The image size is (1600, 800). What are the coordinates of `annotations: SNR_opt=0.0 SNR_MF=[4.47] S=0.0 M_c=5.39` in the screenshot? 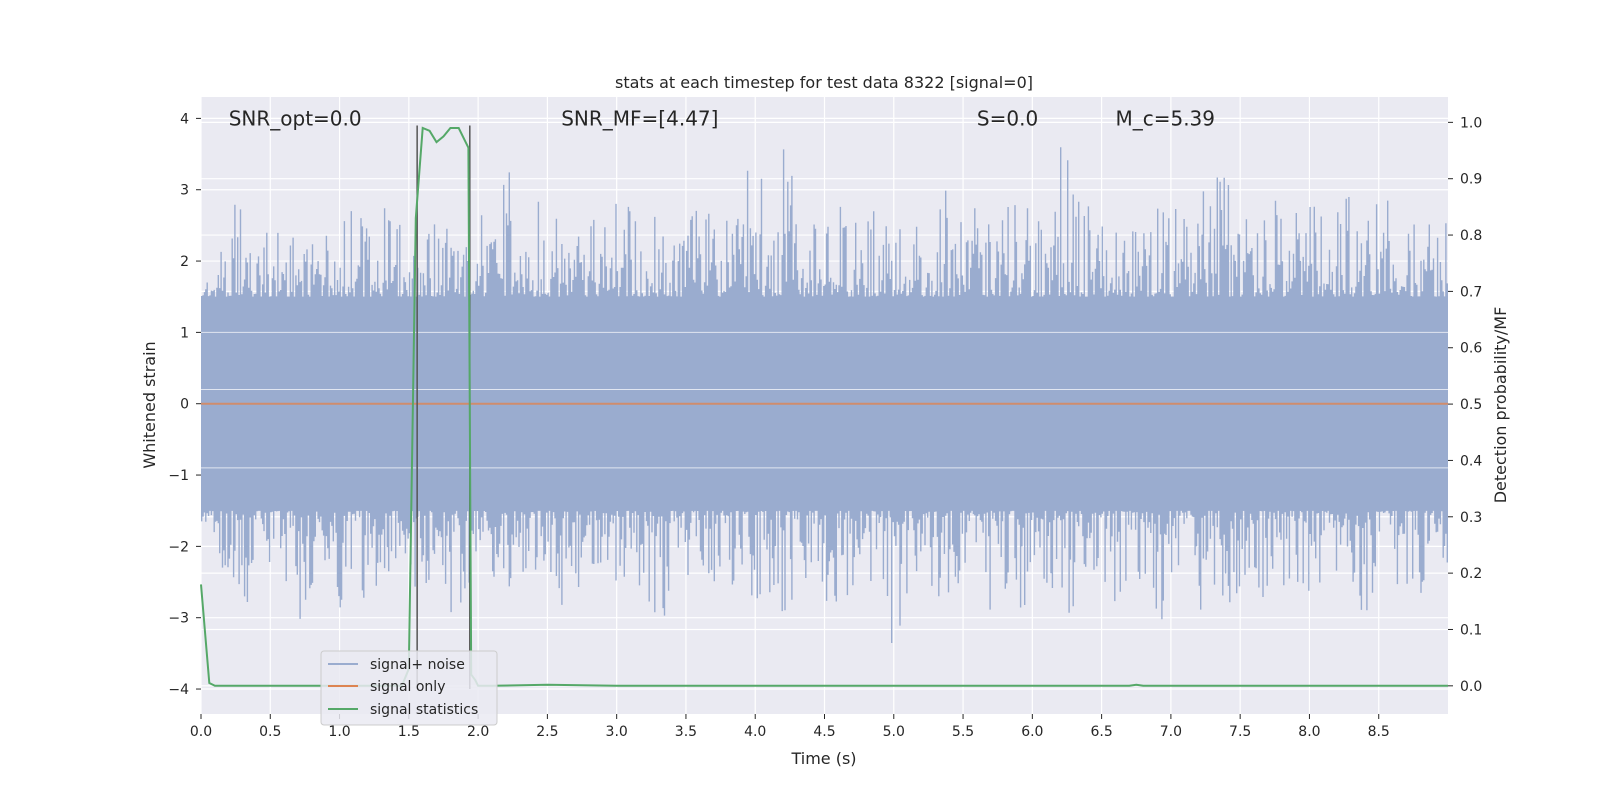 It's located at (722, 118).